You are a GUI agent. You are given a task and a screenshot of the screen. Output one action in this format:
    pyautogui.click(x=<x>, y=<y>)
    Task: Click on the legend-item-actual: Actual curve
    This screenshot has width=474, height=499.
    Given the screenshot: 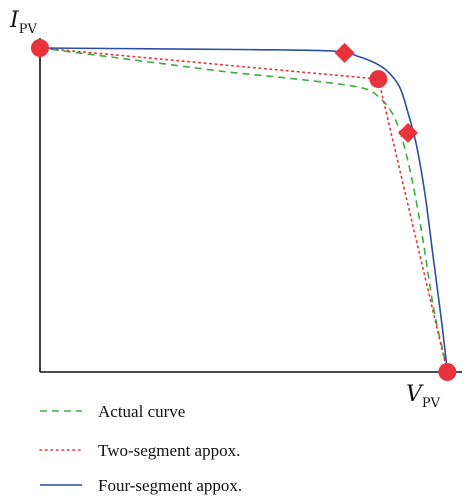 What is the action you would take?
    pyautogui.click(x=112, y=411)
    